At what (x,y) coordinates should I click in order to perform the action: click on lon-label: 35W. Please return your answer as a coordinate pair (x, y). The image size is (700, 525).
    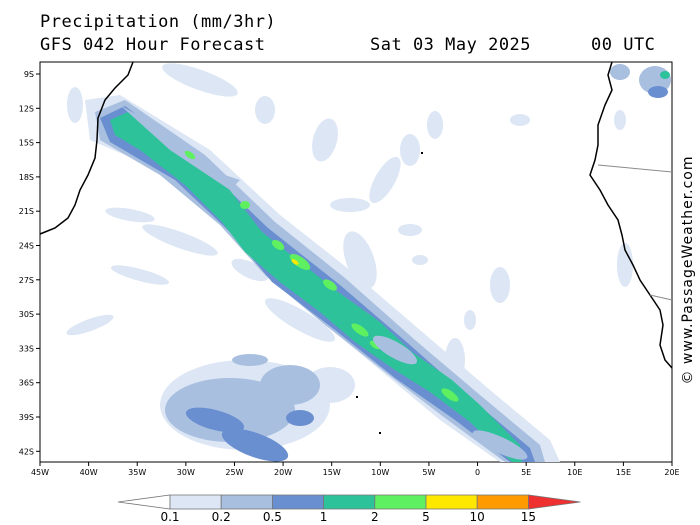
    Looking at the image, I should click on (137, 472).